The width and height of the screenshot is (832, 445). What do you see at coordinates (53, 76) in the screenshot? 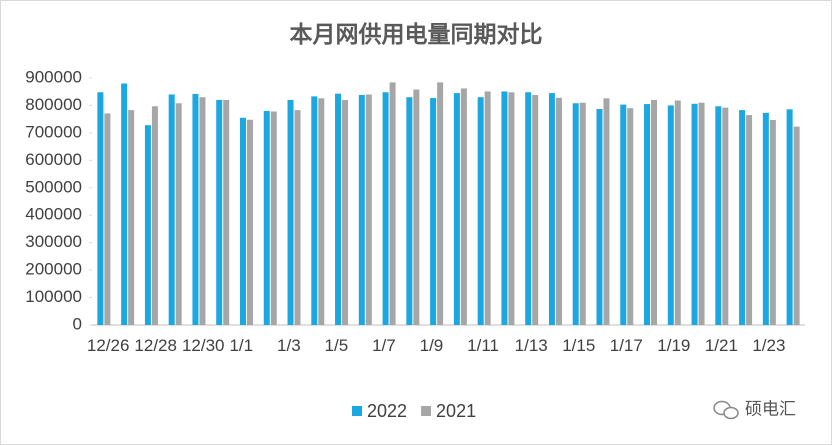
I see `y-tick-label: 900000` at bounding box center [53, 76].